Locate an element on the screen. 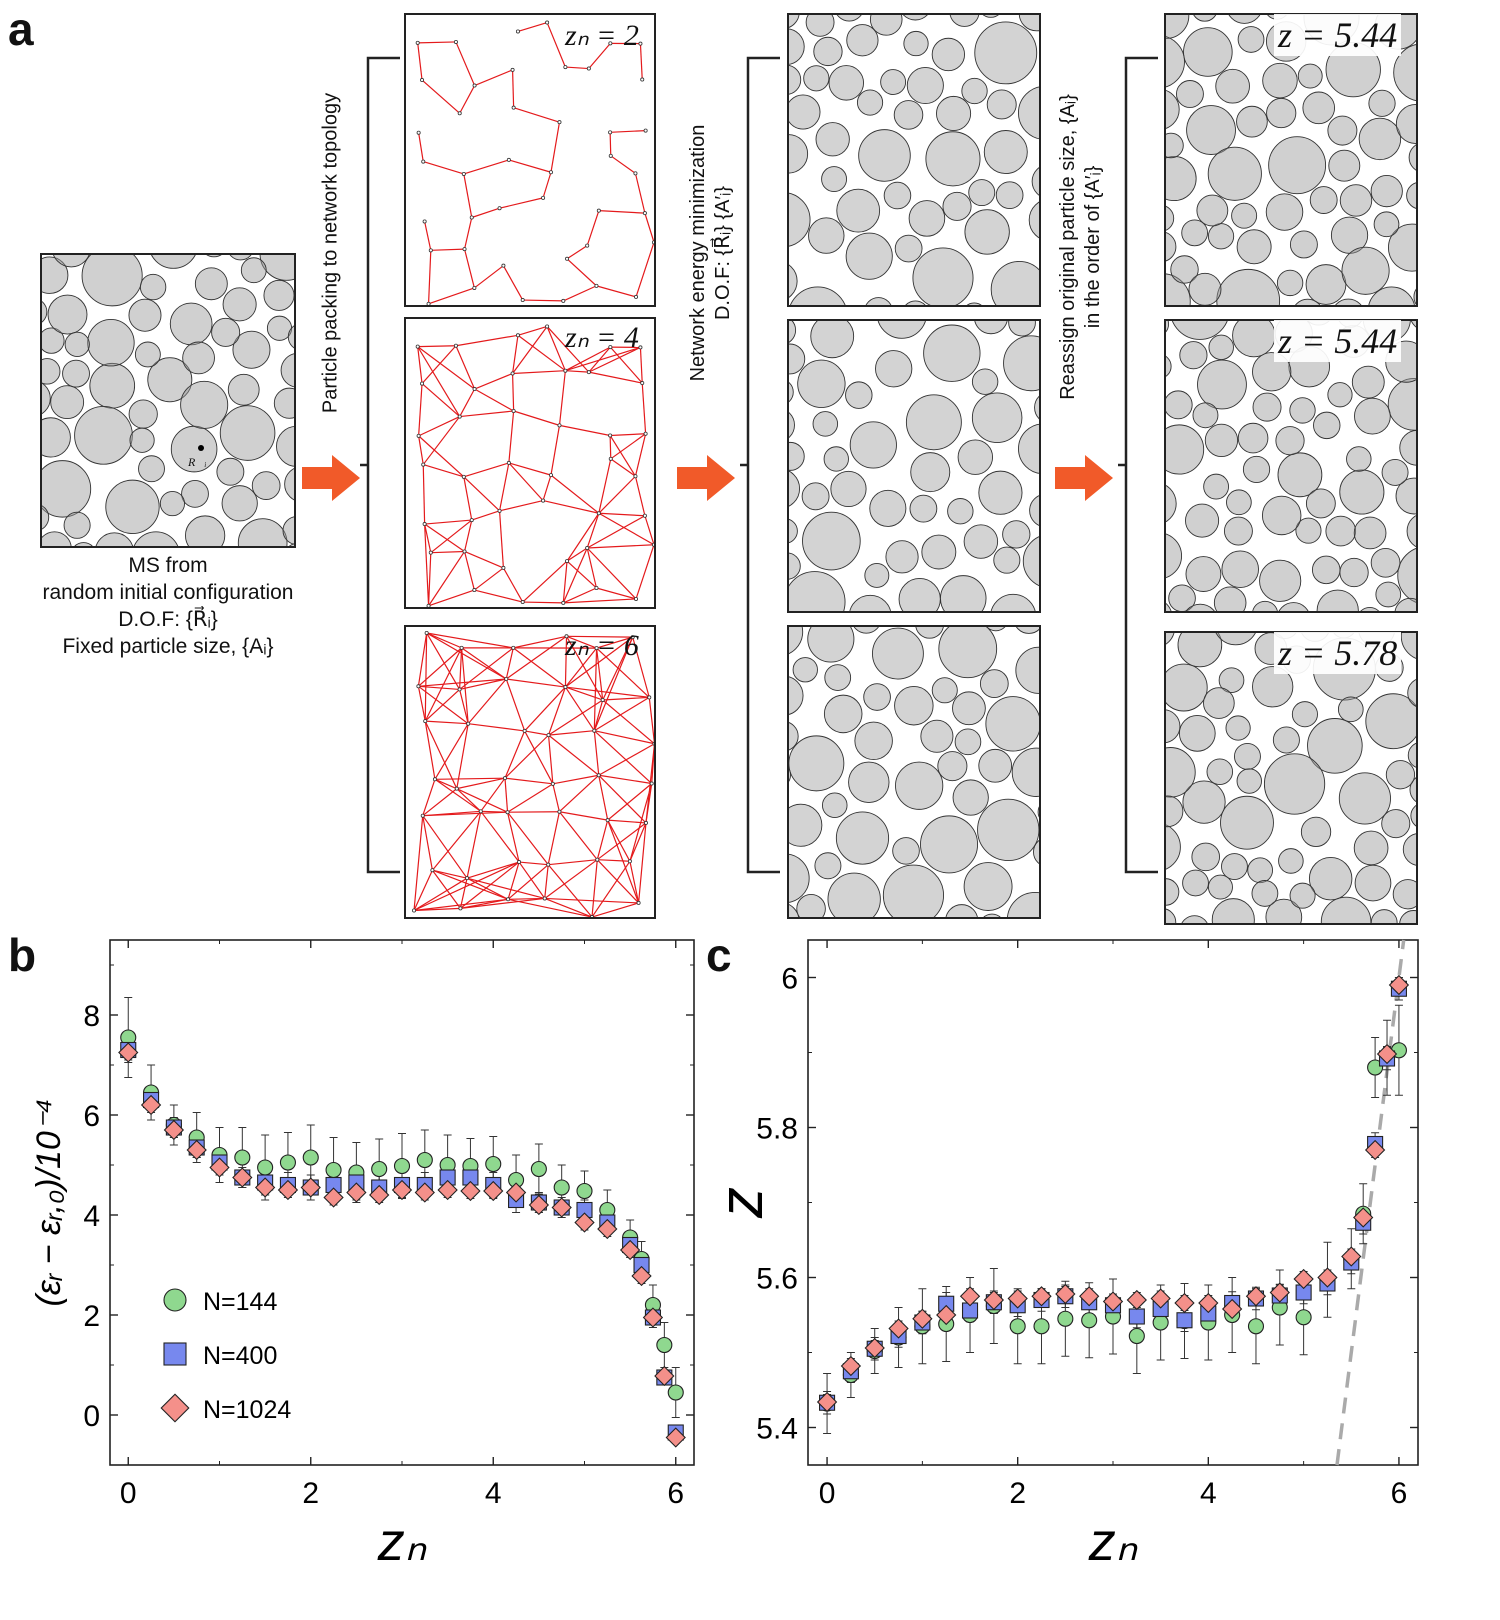 The image size is (1500, 1620). step3-line-1: Reassign original particle size, {Aᵢ} is located at coordinates (1068, 247).